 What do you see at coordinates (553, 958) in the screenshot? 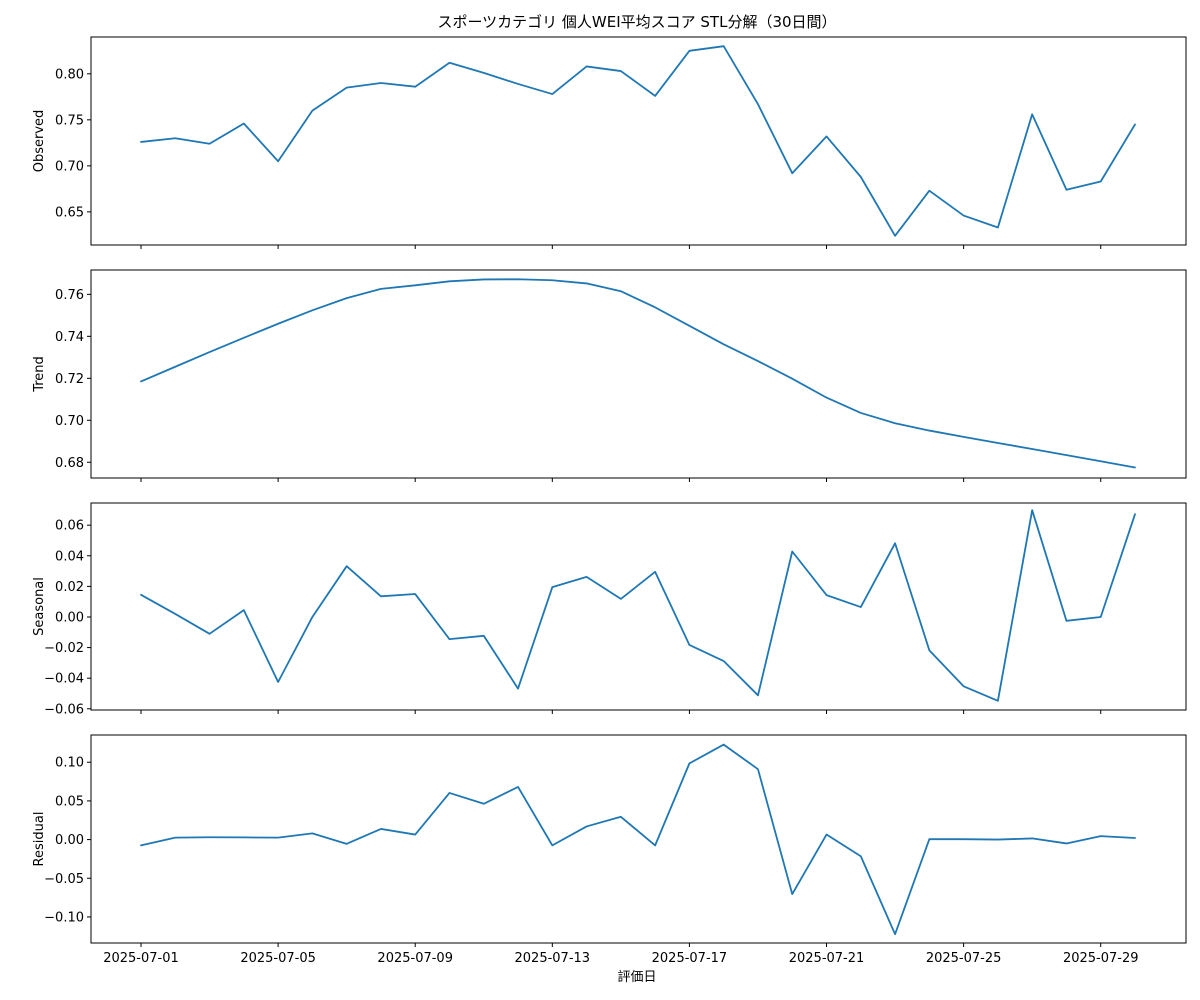
I see `x-tick-label: 2025-07-13` at bounding box center [553, 958].